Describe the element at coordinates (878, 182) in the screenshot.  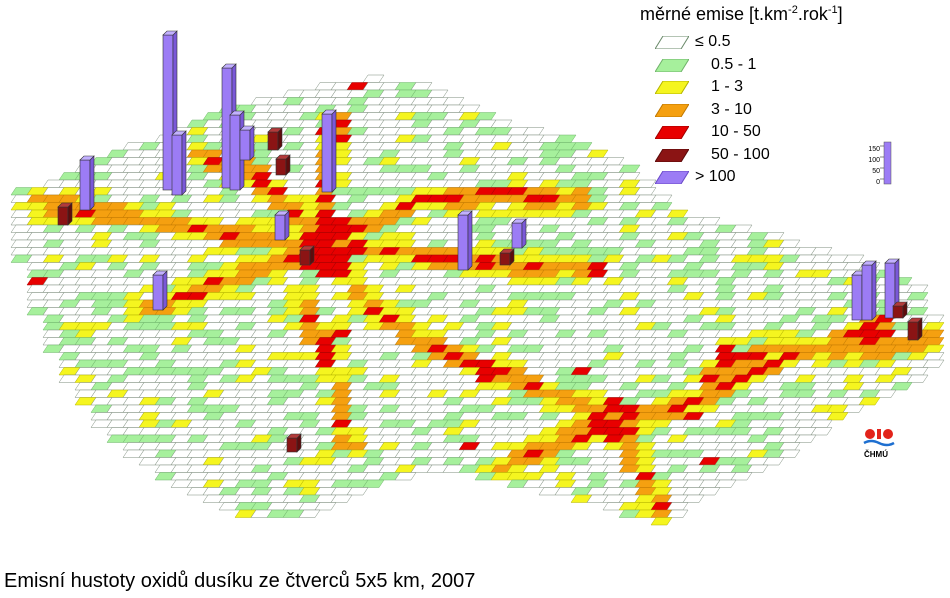
I see `scale-tick-label: 0` at that location.